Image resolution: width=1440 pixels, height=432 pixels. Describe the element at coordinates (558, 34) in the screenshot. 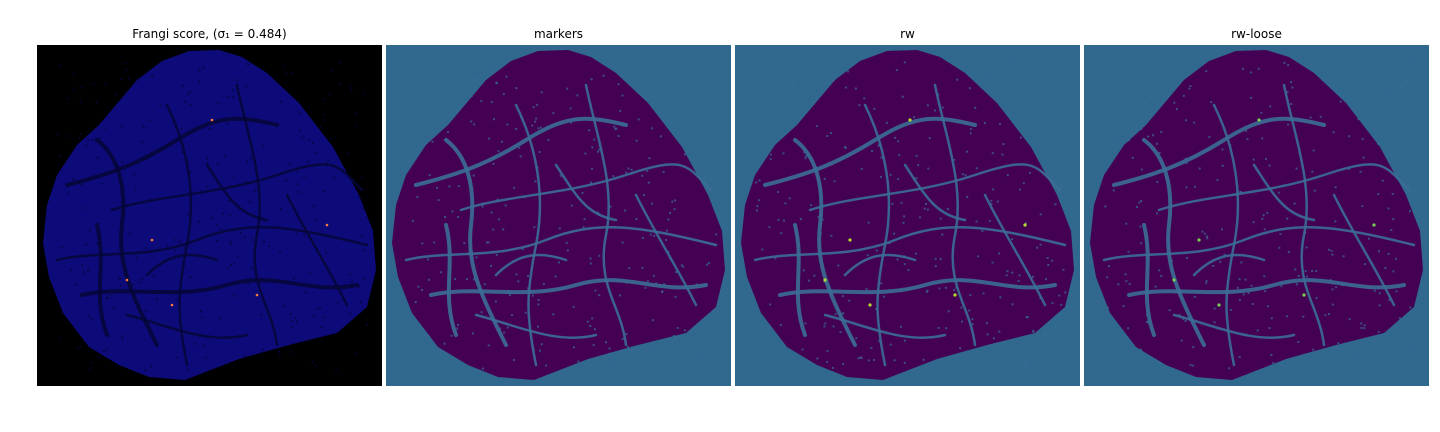

I see `panel-title-markers: markers` at that location.